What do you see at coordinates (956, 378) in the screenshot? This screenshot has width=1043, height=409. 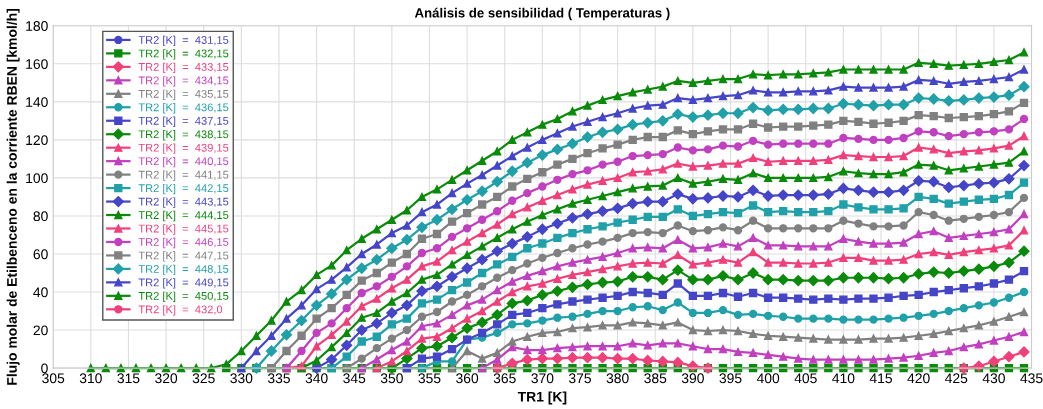 I see `x-tick-label: 425` at bounding box center [956, 378].